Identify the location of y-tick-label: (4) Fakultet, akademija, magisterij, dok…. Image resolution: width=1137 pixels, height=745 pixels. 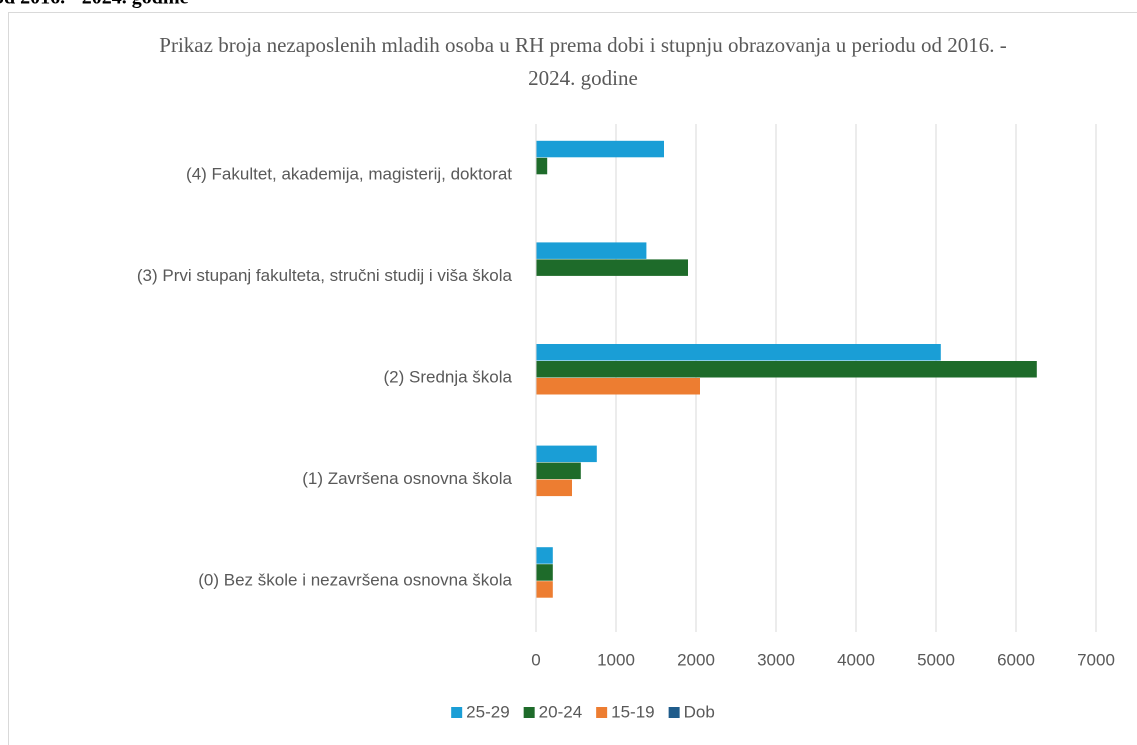
(349, 173).